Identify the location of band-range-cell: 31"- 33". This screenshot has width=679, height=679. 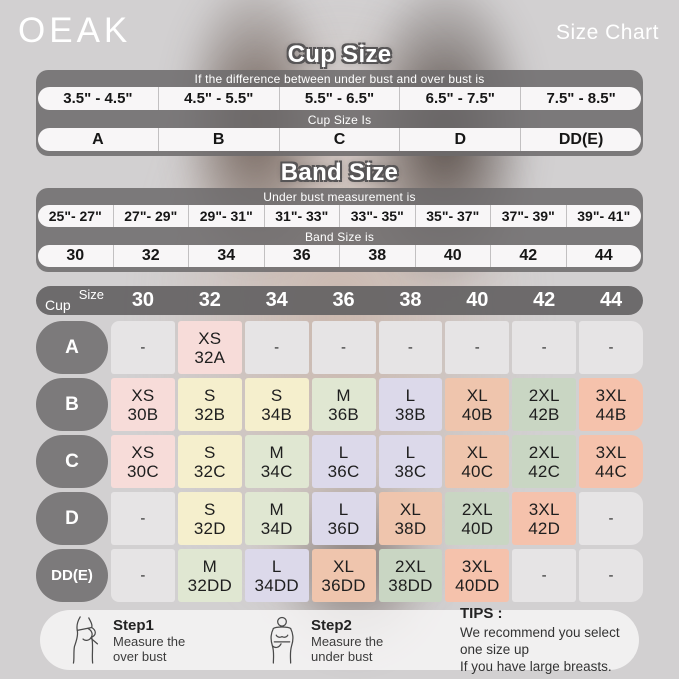
(302, 216).